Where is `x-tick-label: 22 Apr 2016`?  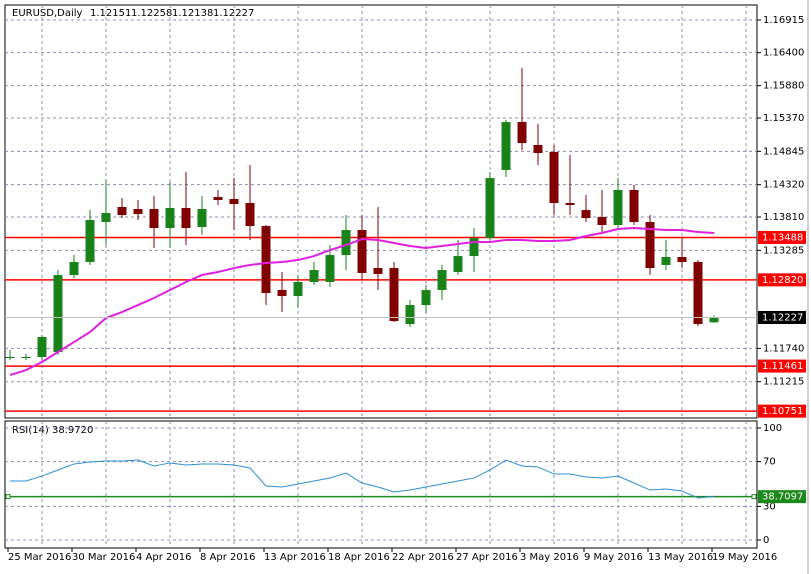
x-tick-label: 22 Apr 2016 is located at coordinates (423, 557).